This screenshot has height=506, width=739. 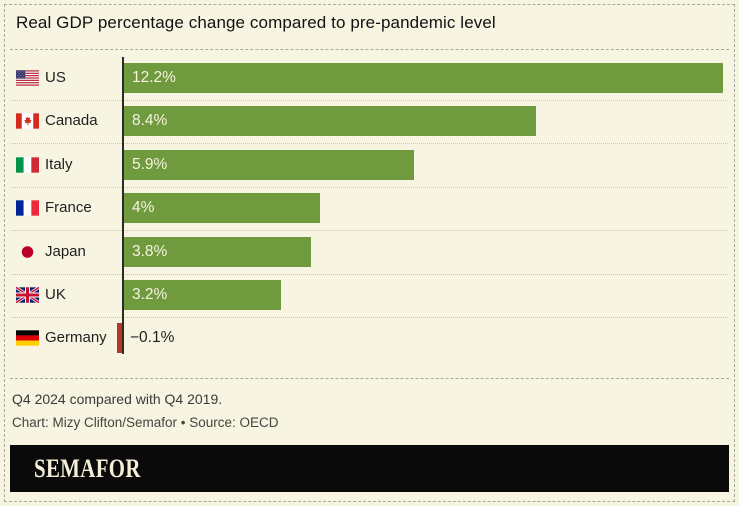 What do you see at coordinates (27, 295) in the screenshot?
I see `uk-flag-icon` at bounding box center [27, 295].